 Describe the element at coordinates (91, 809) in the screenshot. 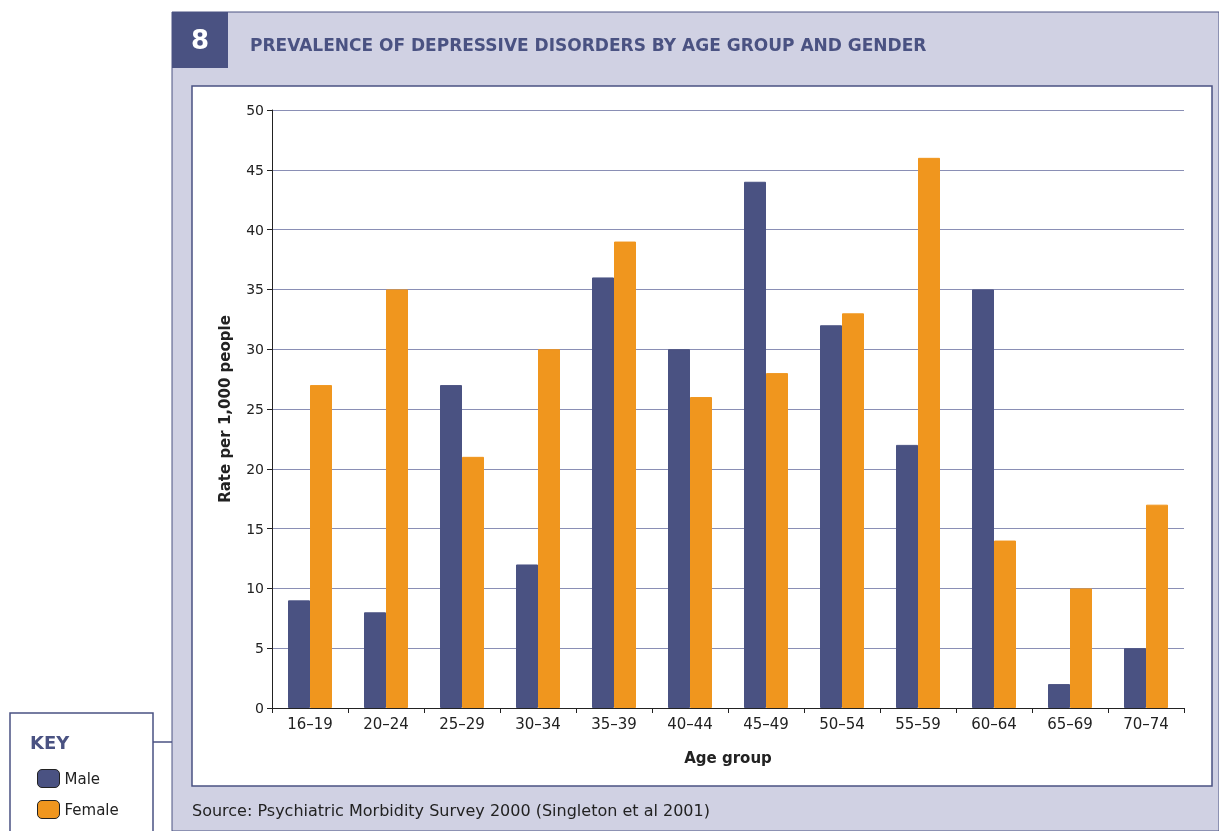

I see `legend-label: Female` at that location.